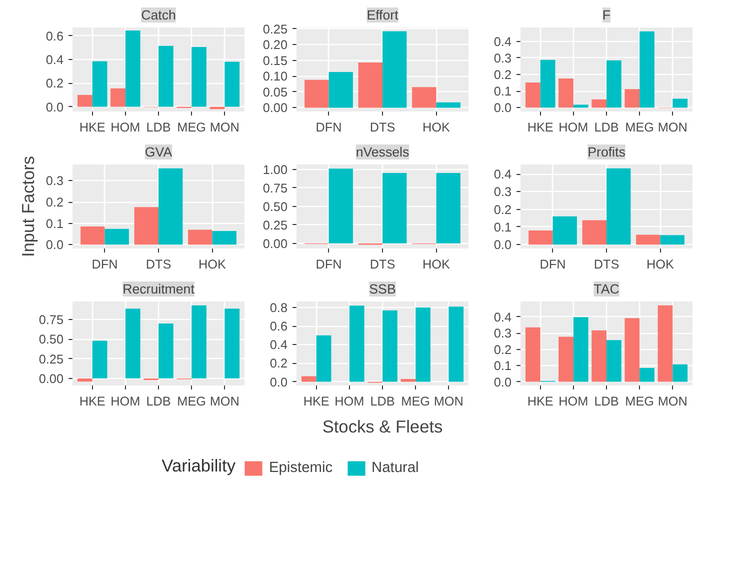 The height and width of the screenshot is (581, 745). I want to click on y-tick-label: 0.20, so click(275, 45).